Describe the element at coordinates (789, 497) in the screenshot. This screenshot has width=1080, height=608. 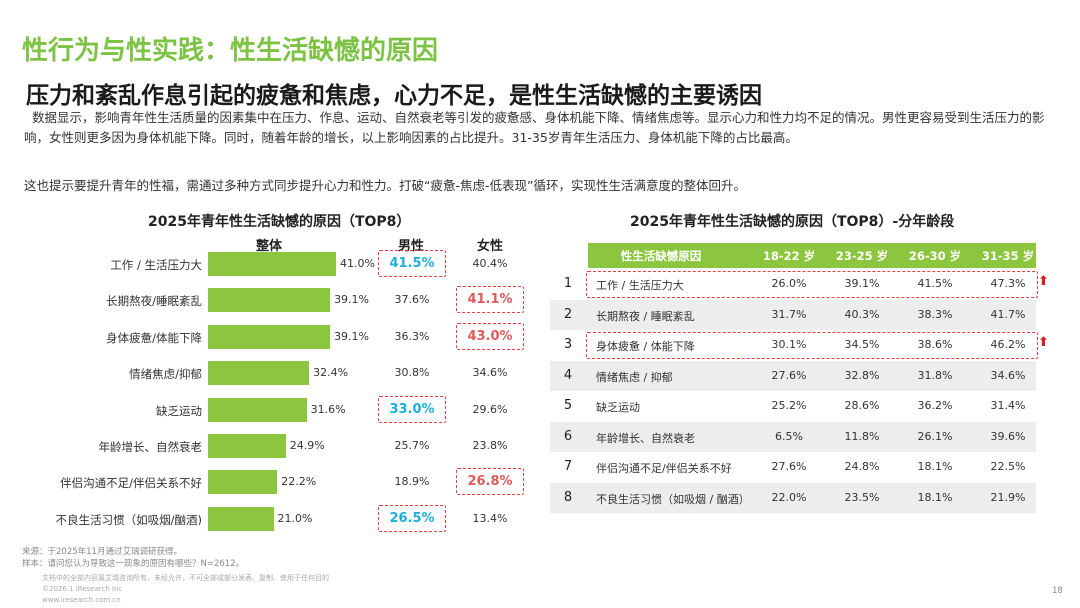
I see `table-value: 22.0%` at that location.